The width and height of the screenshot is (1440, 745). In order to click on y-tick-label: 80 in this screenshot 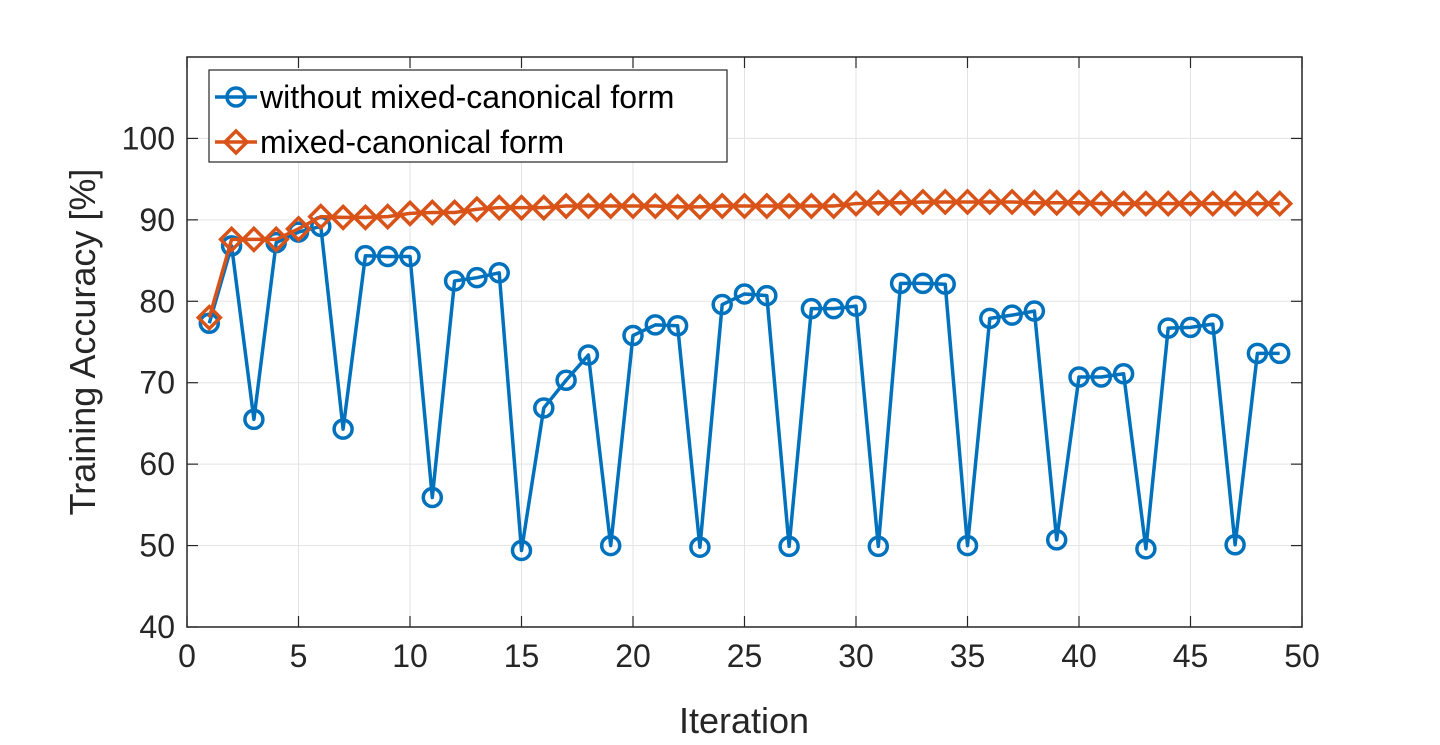, I will do `click(157, 301)`.